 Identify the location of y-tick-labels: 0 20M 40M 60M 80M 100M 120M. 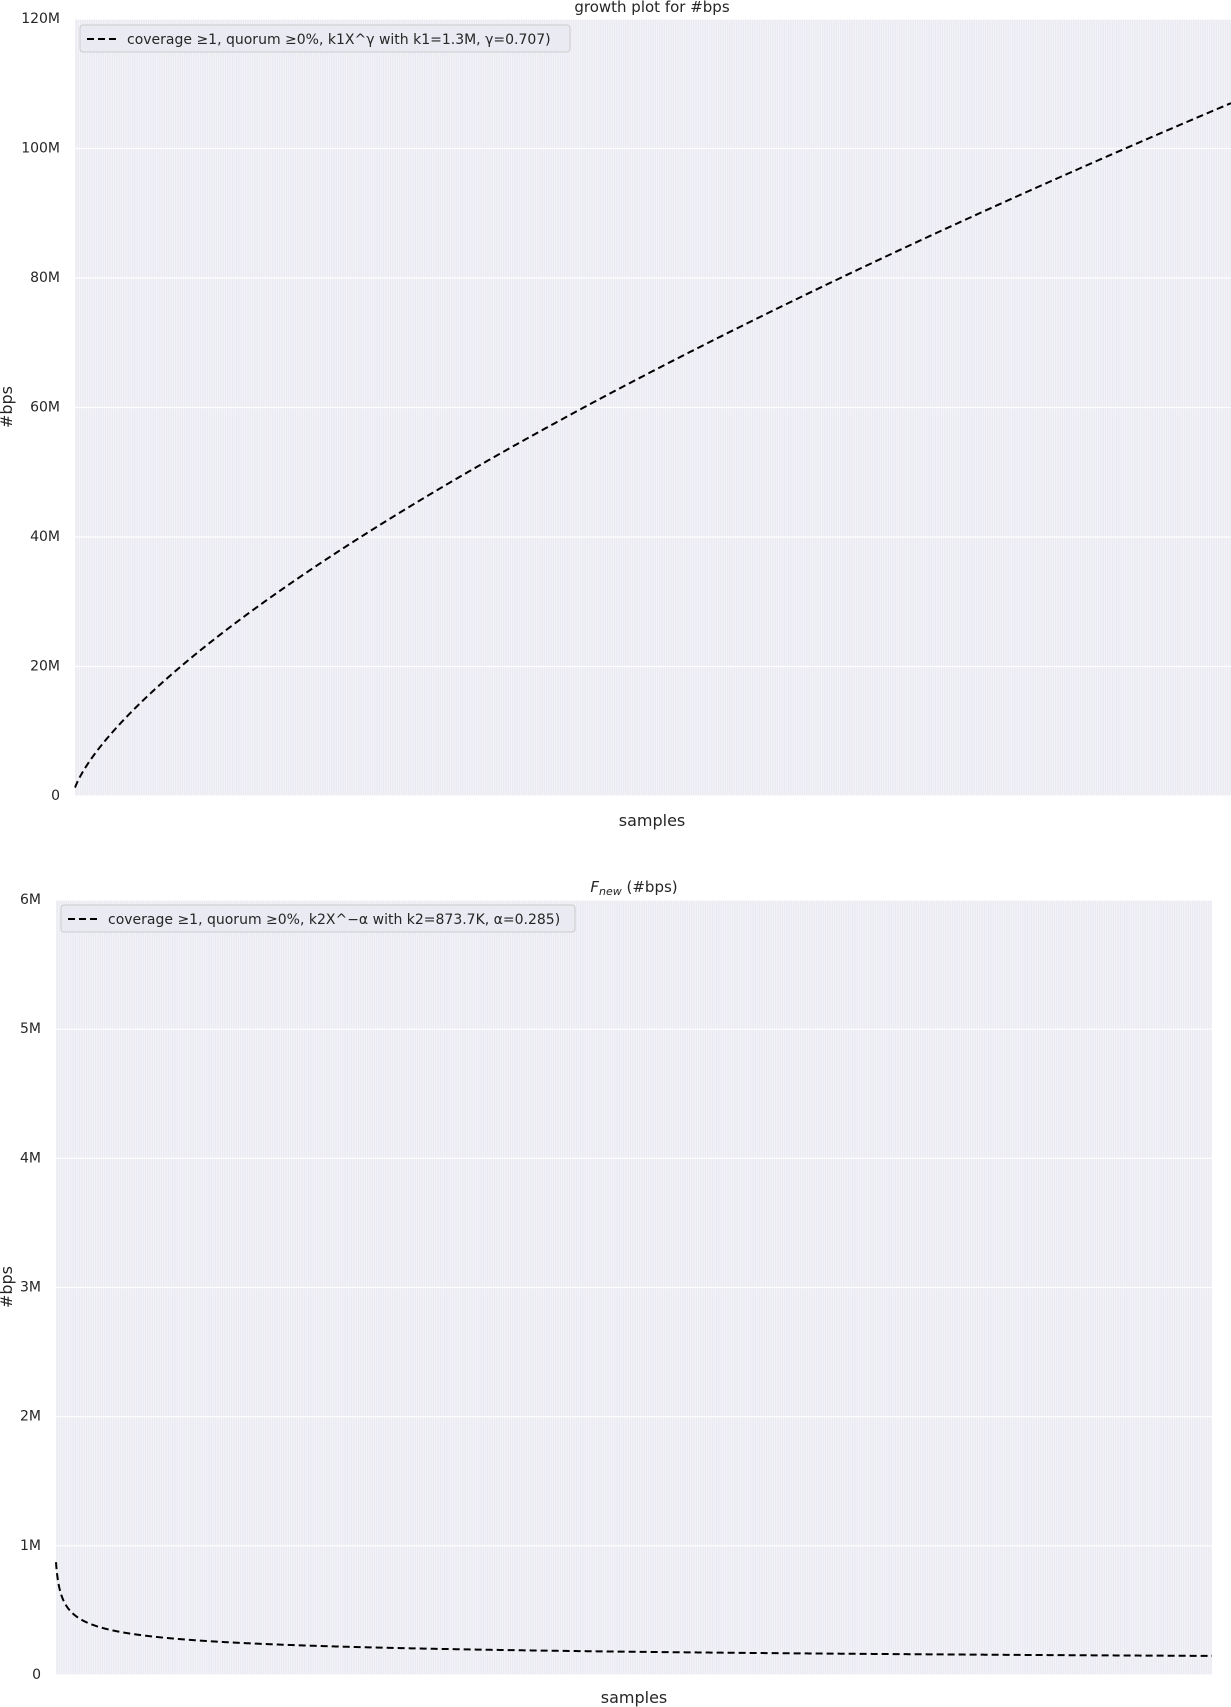
(40, 407).